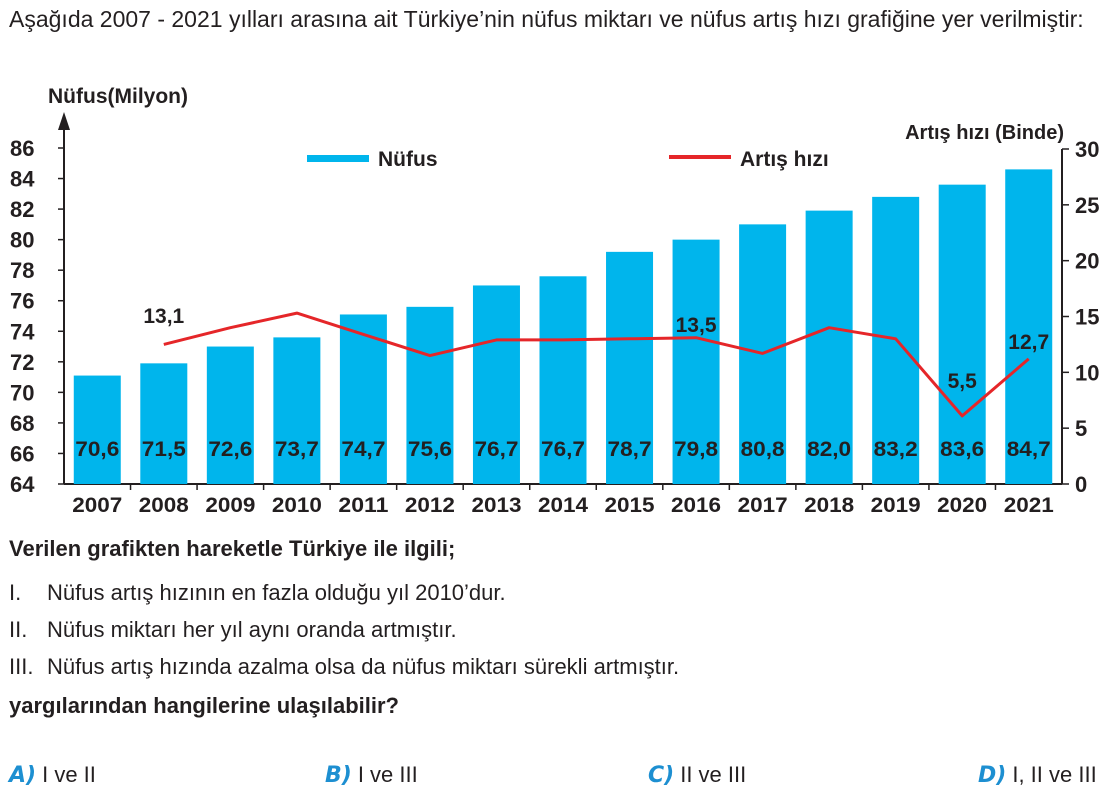 The width and height of the screenshot is (1120, 794). I want to click on option-c: C) II ve III, so click(697, 775).